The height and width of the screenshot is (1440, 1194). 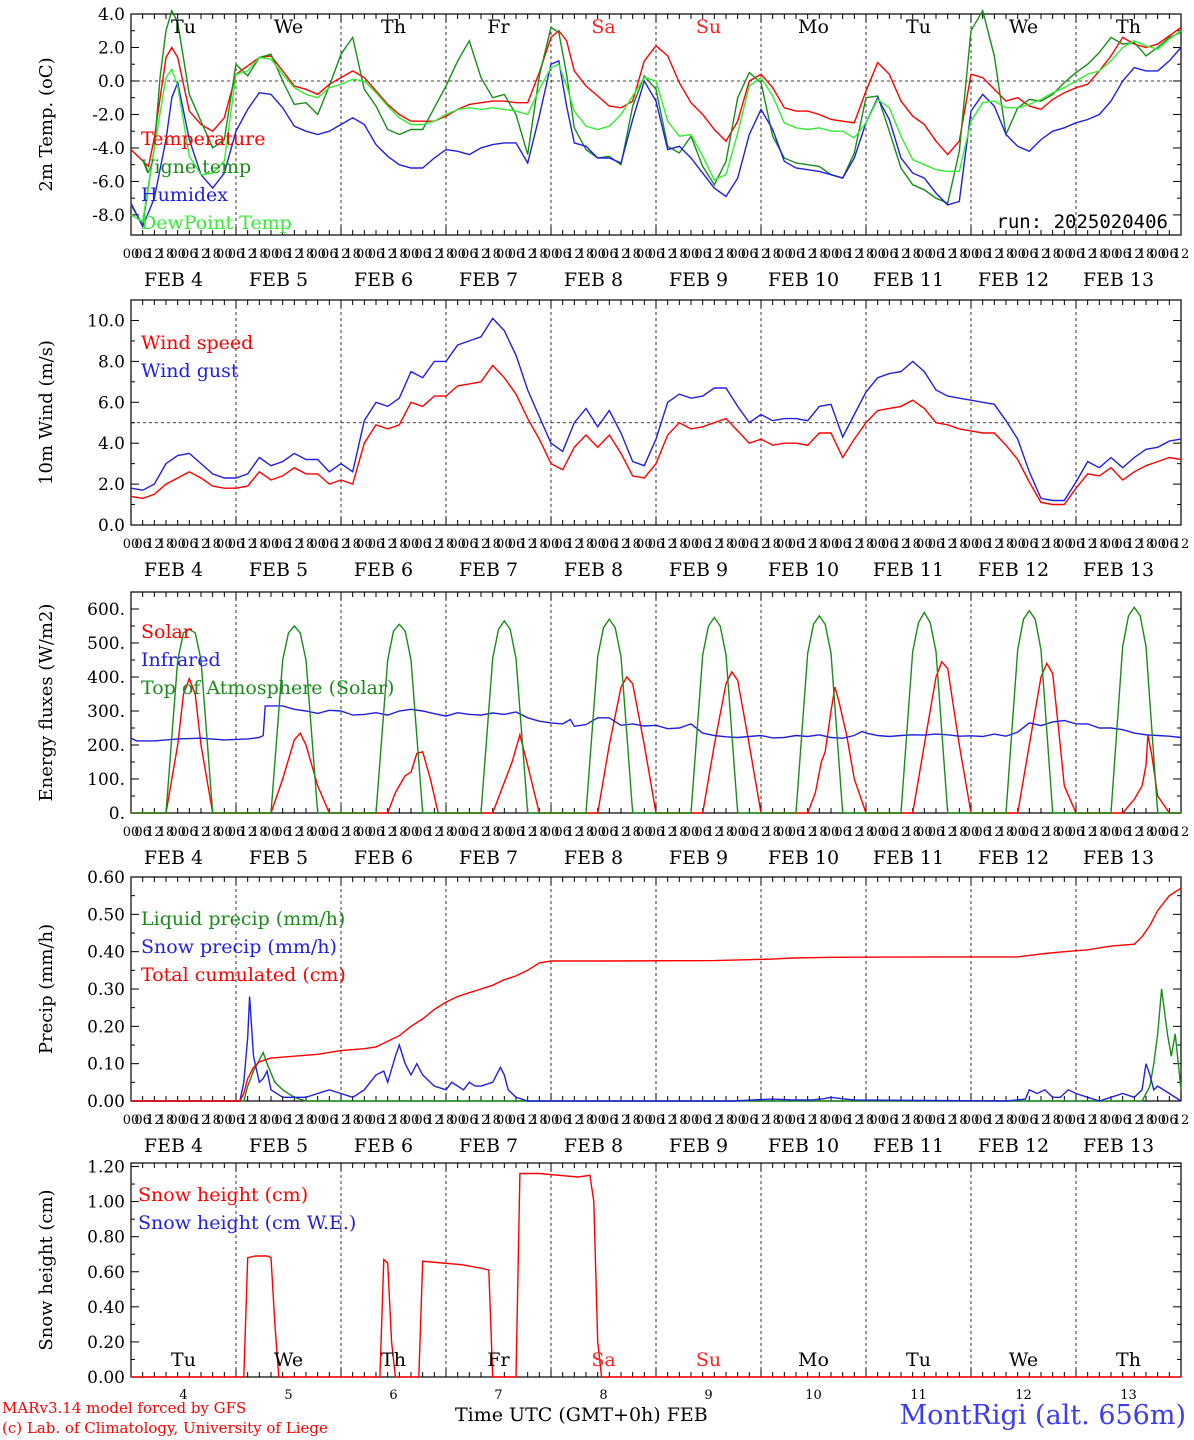 I want to click on y-tick-label: 0.40, so click(x=106, y=953).